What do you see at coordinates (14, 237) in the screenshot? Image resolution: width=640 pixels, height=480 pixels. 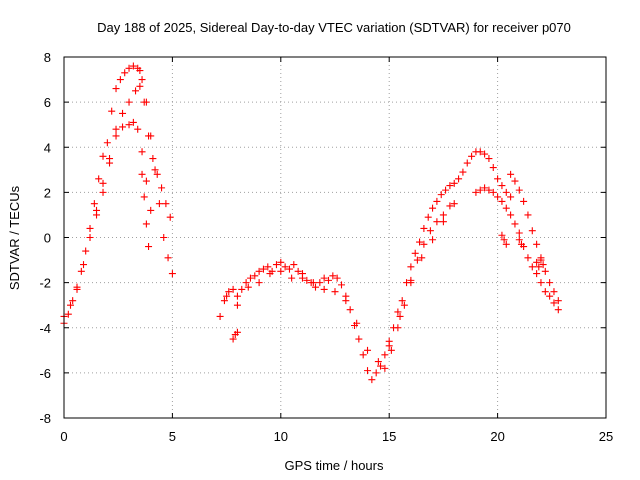 I see `y-axis-label: SDTVAR / TECUs` at bounding box center [14, 237].